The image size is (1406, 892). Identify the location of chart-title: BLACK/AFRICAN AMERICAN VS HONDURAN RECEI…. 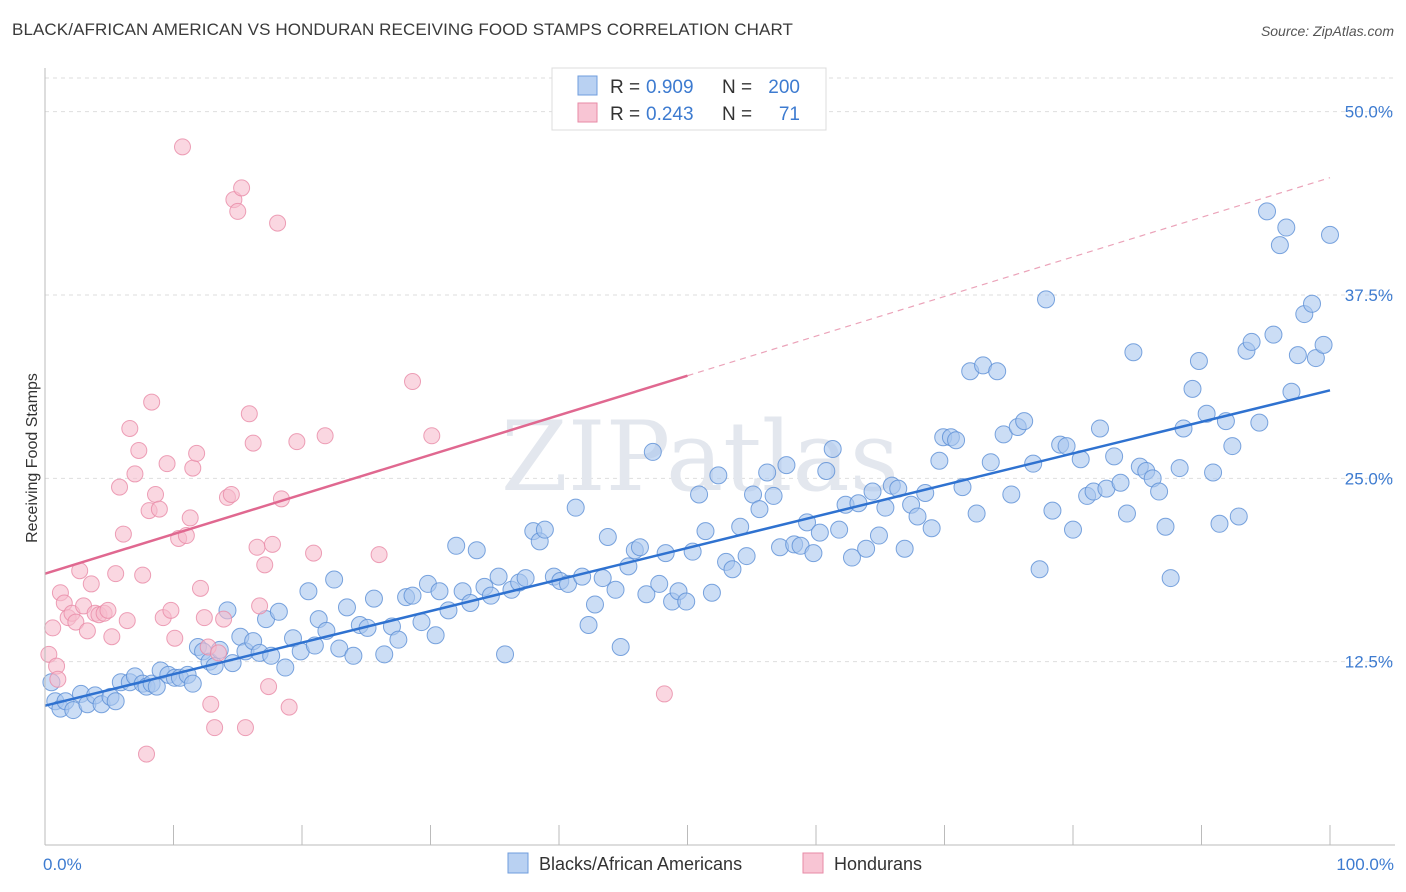
(403, 29).